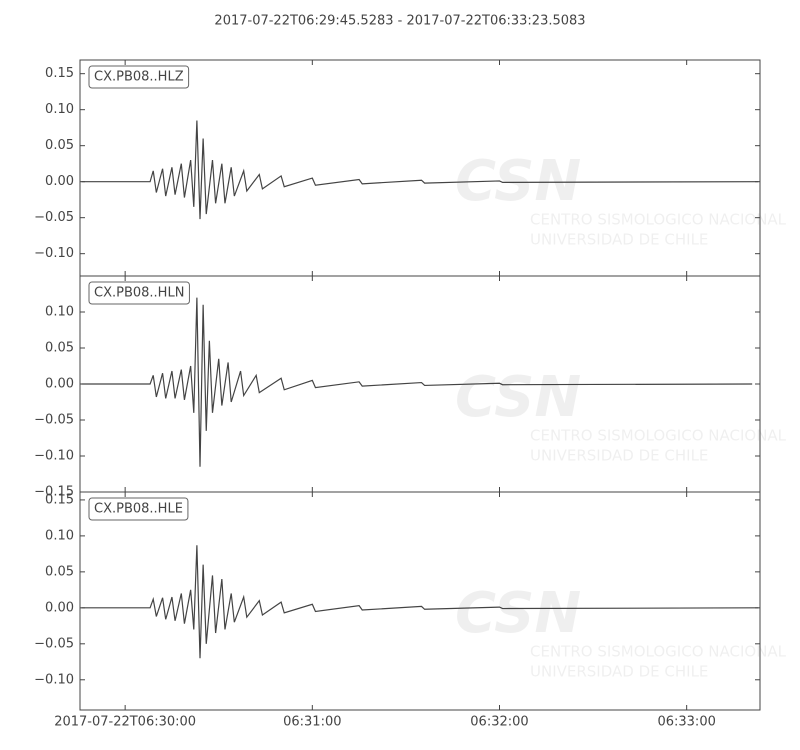 Image resolution: width=800 pixels, height=750 pixels. I want to click on trace-label: CX.PB08..HLE, so click(138, 509).